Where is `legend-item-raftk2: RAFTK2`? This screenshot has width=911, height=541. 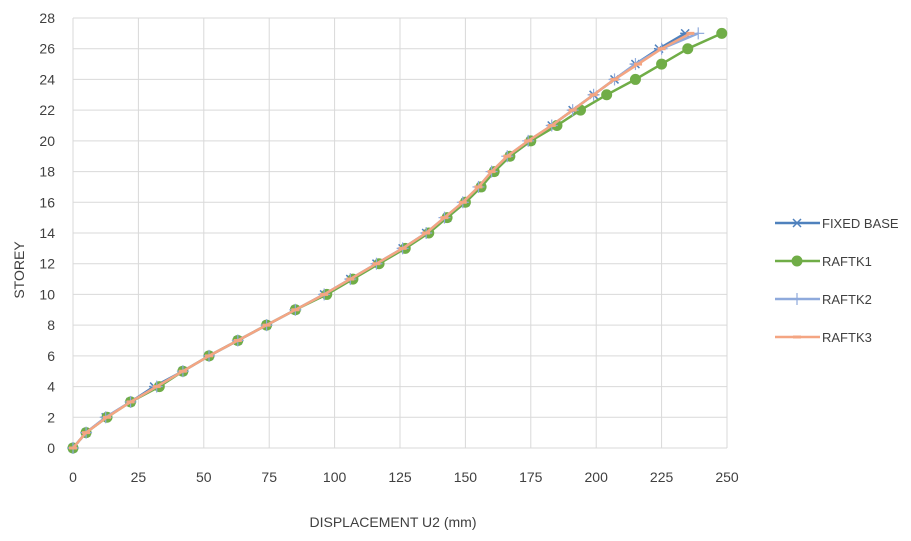
legend-item-raftk2: RAFTK2 is located at coordinates (823, 299).